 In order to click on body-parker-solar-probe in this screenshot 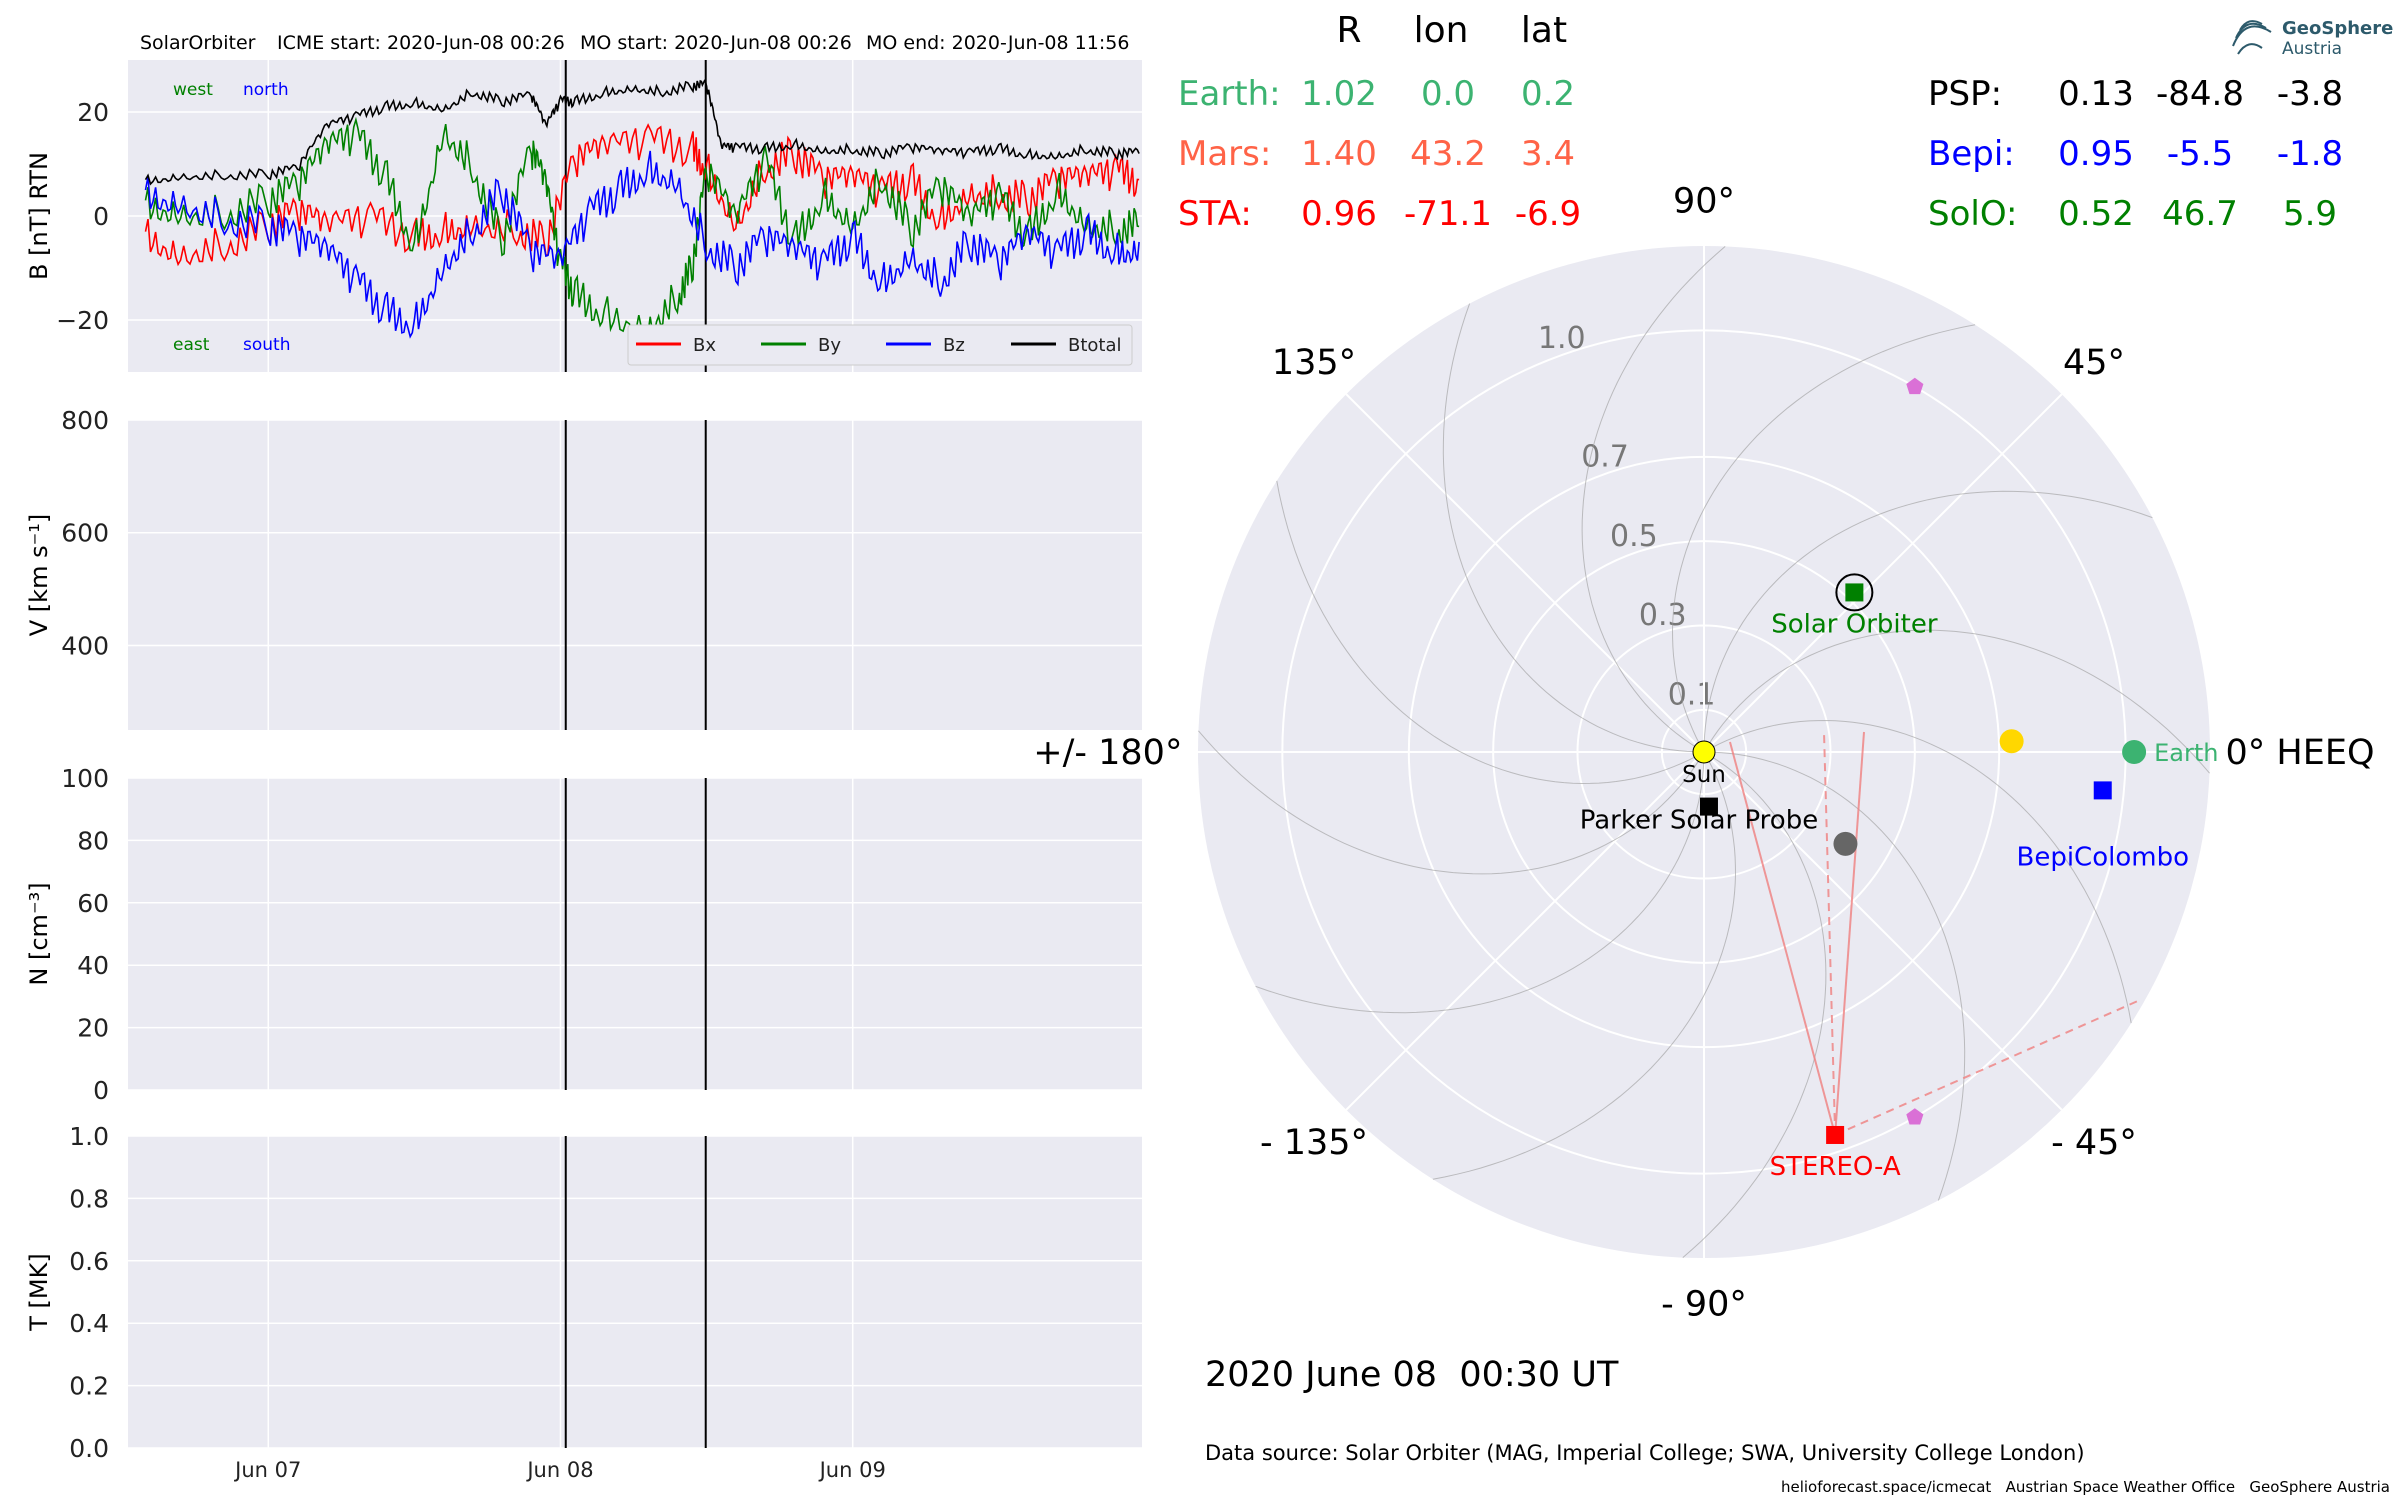, I will do `click(1708, 806)`.